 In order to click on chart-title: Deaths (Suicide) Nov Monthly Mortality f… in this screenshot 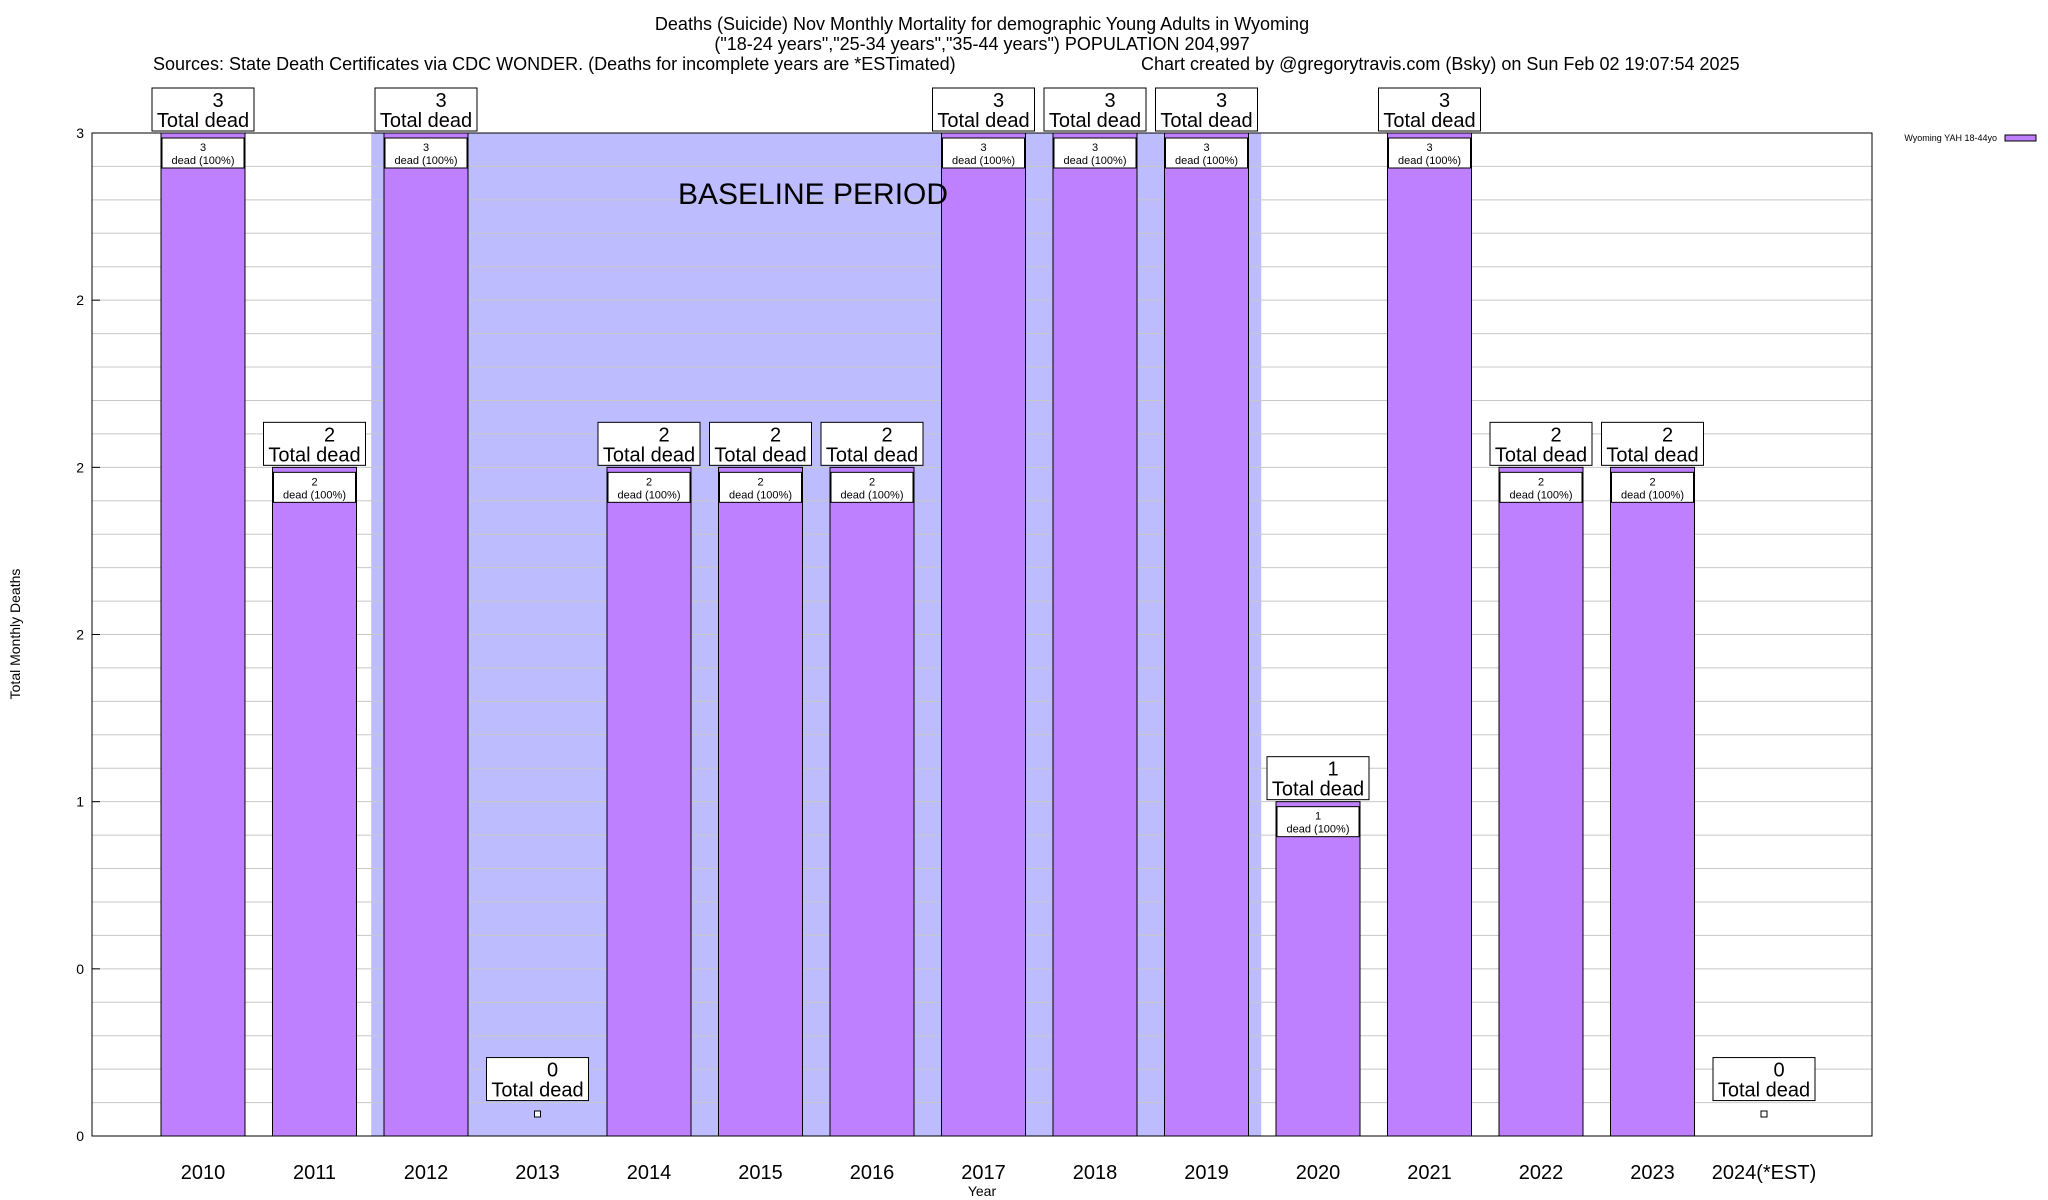, I will do `click(982, 24)`.